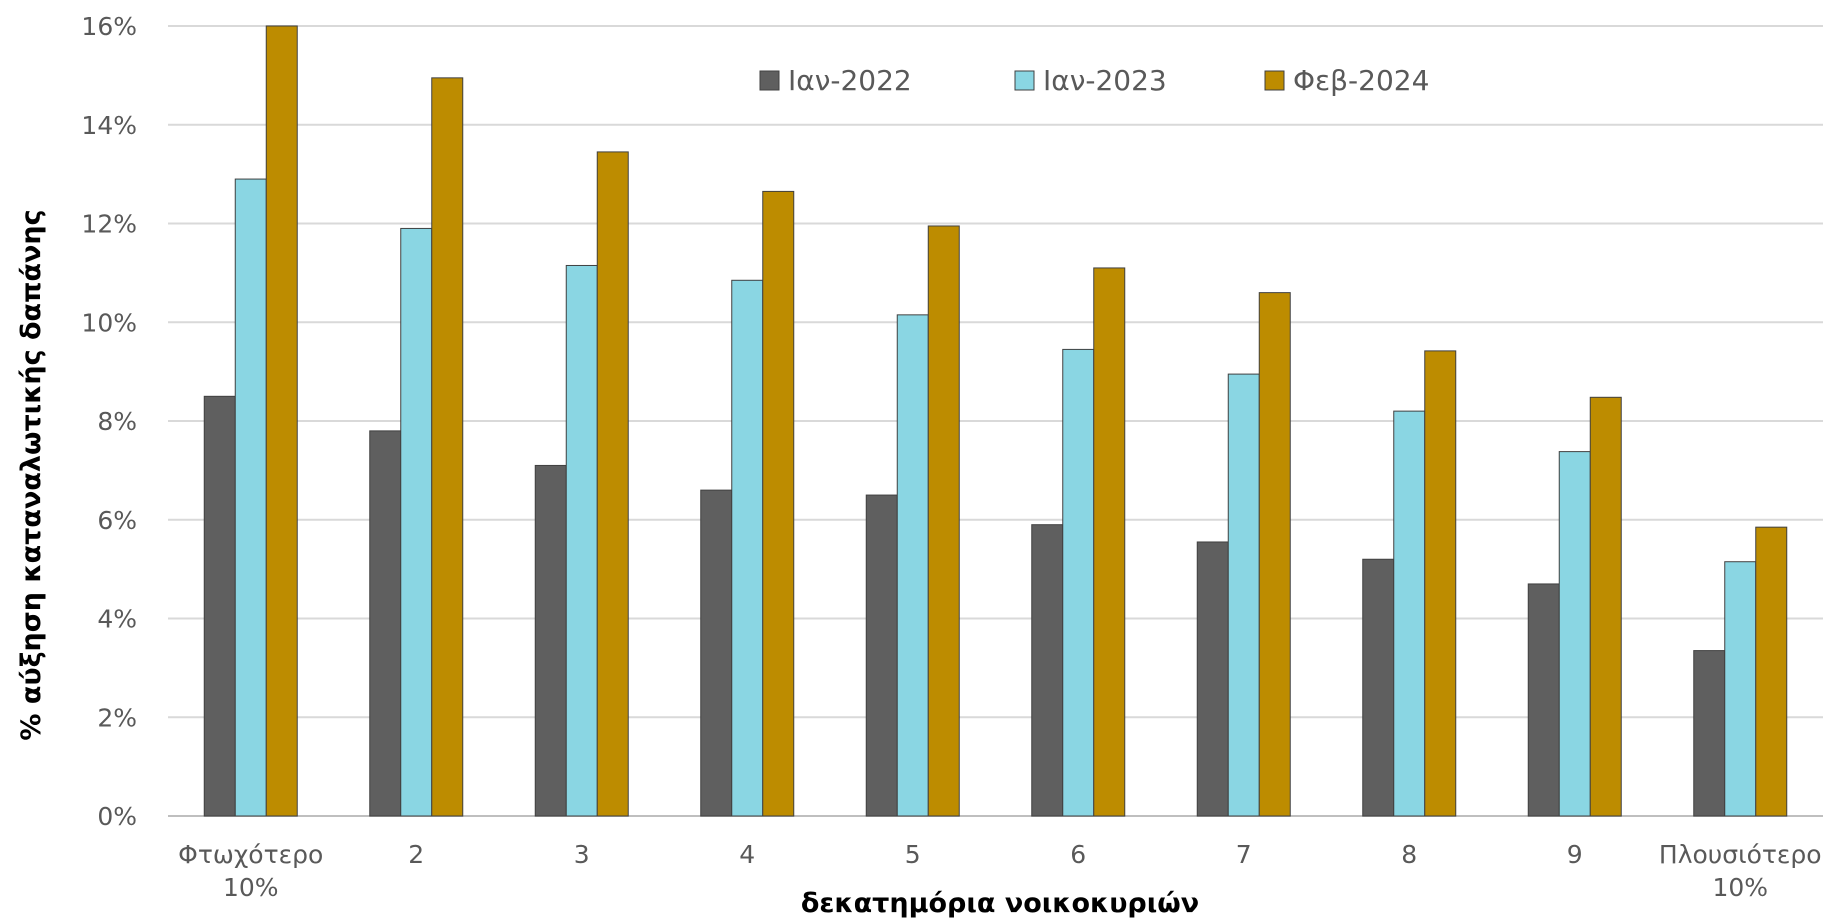 The image size is (1823, 919). Describe the element at coordinates (109, 322) in the screenshot. I see `y-tick-label: 10%` at that location.